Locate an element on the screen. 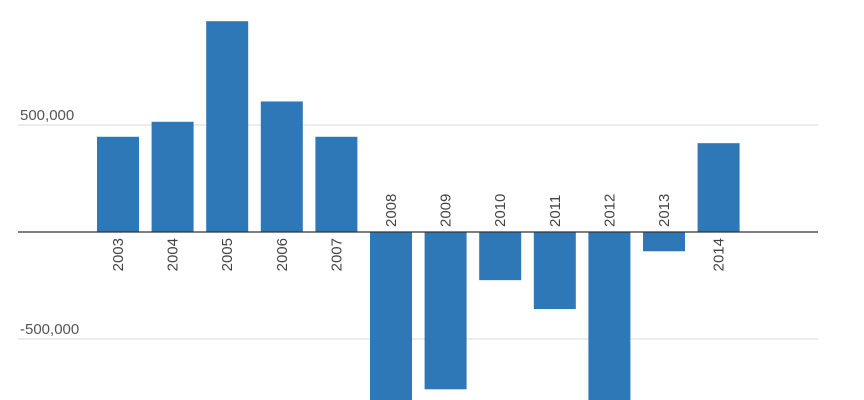 The width and height of the screenshot is (864, 400). bar-2010 is located at coordinates (500, 256).